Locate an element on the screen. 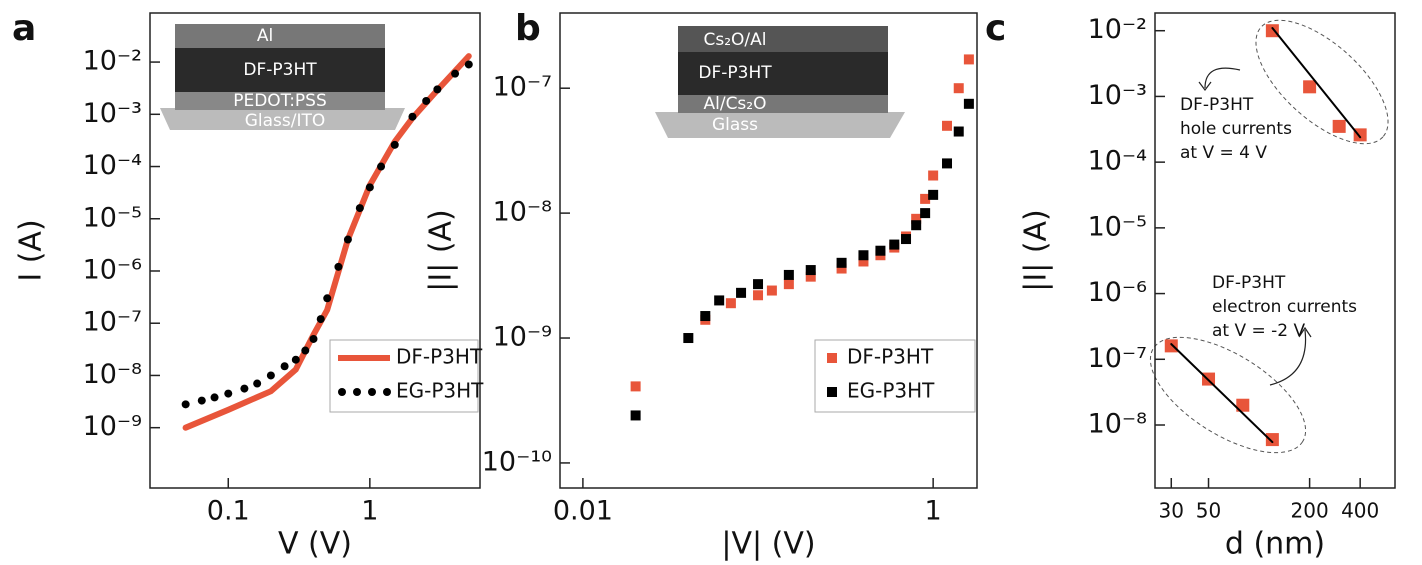  inset-a: Al DF-P3HT PEDOT:PSS Glass/ITO is located at coordinates (282, 77).